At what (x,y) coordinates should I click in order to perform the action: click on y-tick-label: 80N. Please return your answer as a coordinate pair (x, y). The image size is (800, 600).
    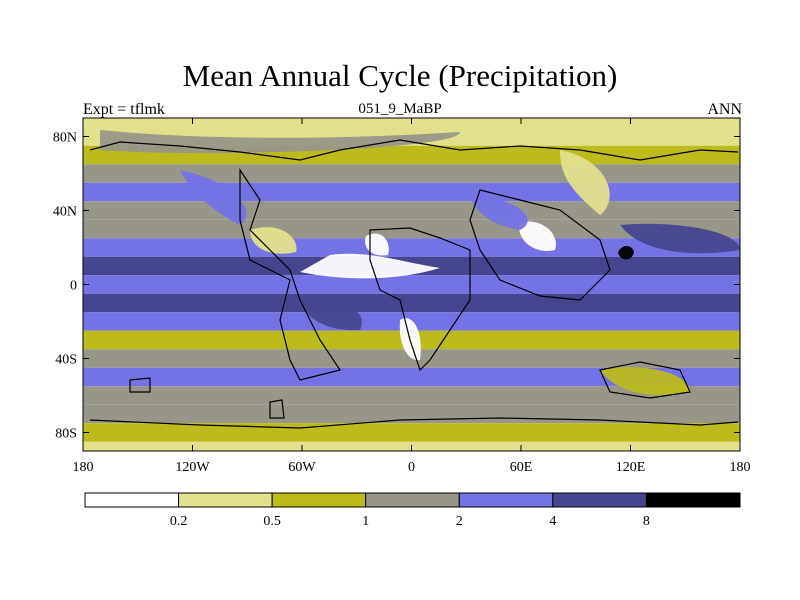
    Looking at the image, I should click on (65, 138).